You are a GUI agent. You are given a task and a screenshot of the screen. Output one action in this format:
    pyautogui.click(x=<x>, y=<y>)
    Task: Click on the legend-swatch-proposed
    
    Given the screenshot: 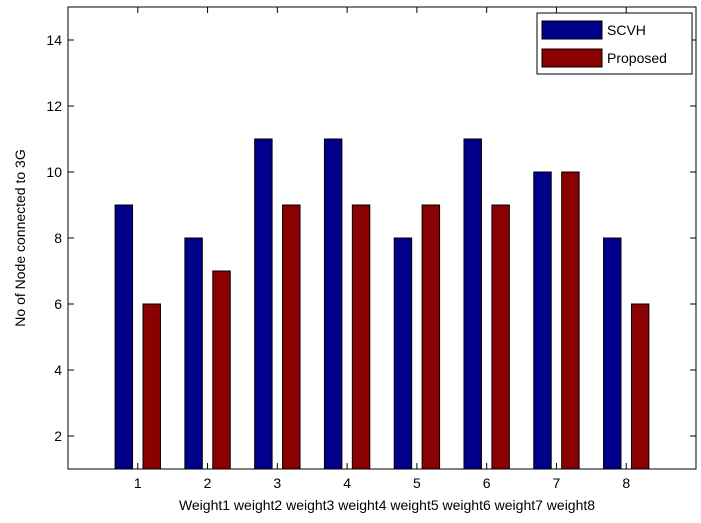 What is the action you would take?
    pyautogui.click(x=572, y=58)
    